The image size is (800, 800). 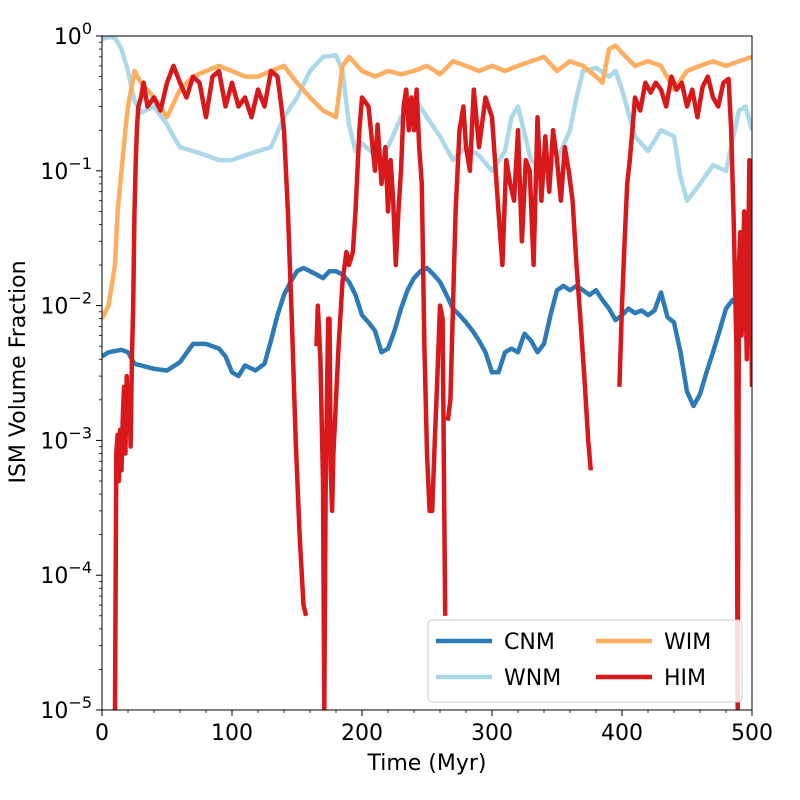 What do you see at coordinates (426, 763) in the screenshot?
I see `x-axis-label: Time (Myr)` at bounding box center [426, 763].